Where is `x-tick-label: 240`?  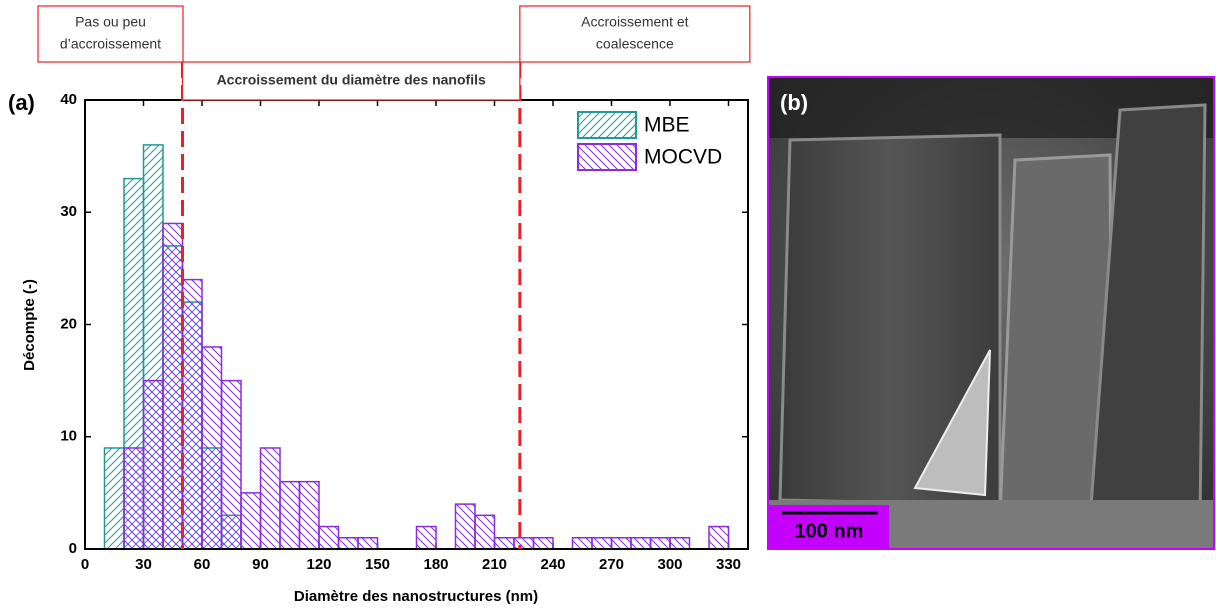 x-tick-label: 240 is located at coordinates (552, 564).